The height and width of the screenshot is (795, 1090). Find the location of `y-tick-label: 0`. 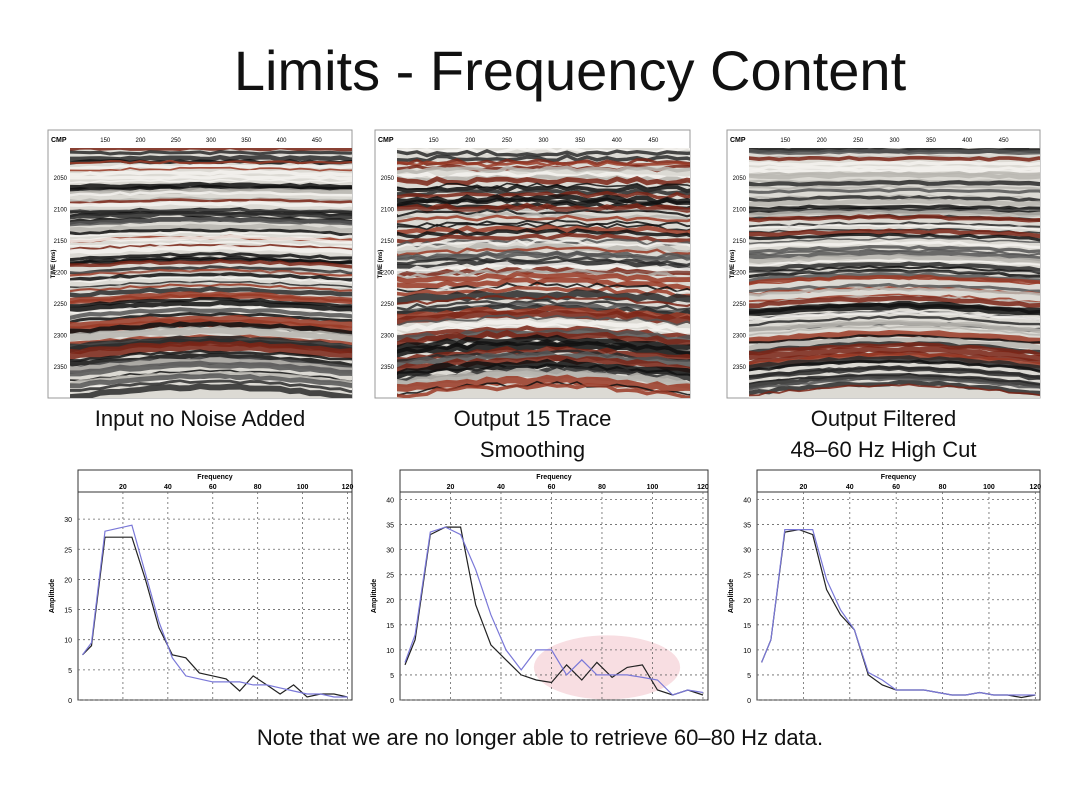

y-tick-label: 0 is located at coordinates (70, 701).